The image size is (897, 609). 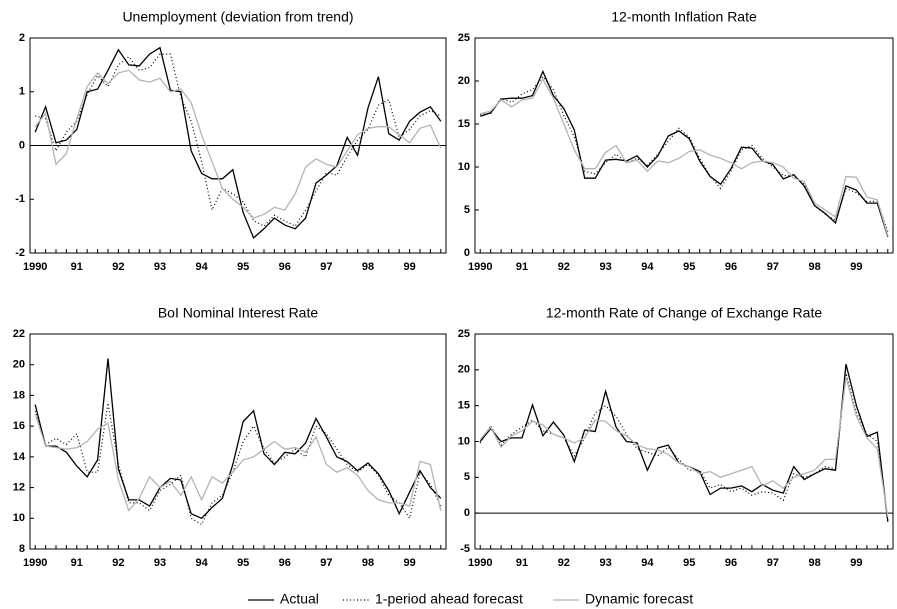 What do you see at coordinates (465, 549) in the screenshot?
I see `y-tick-label: -5` at bounding box center [465, 549].